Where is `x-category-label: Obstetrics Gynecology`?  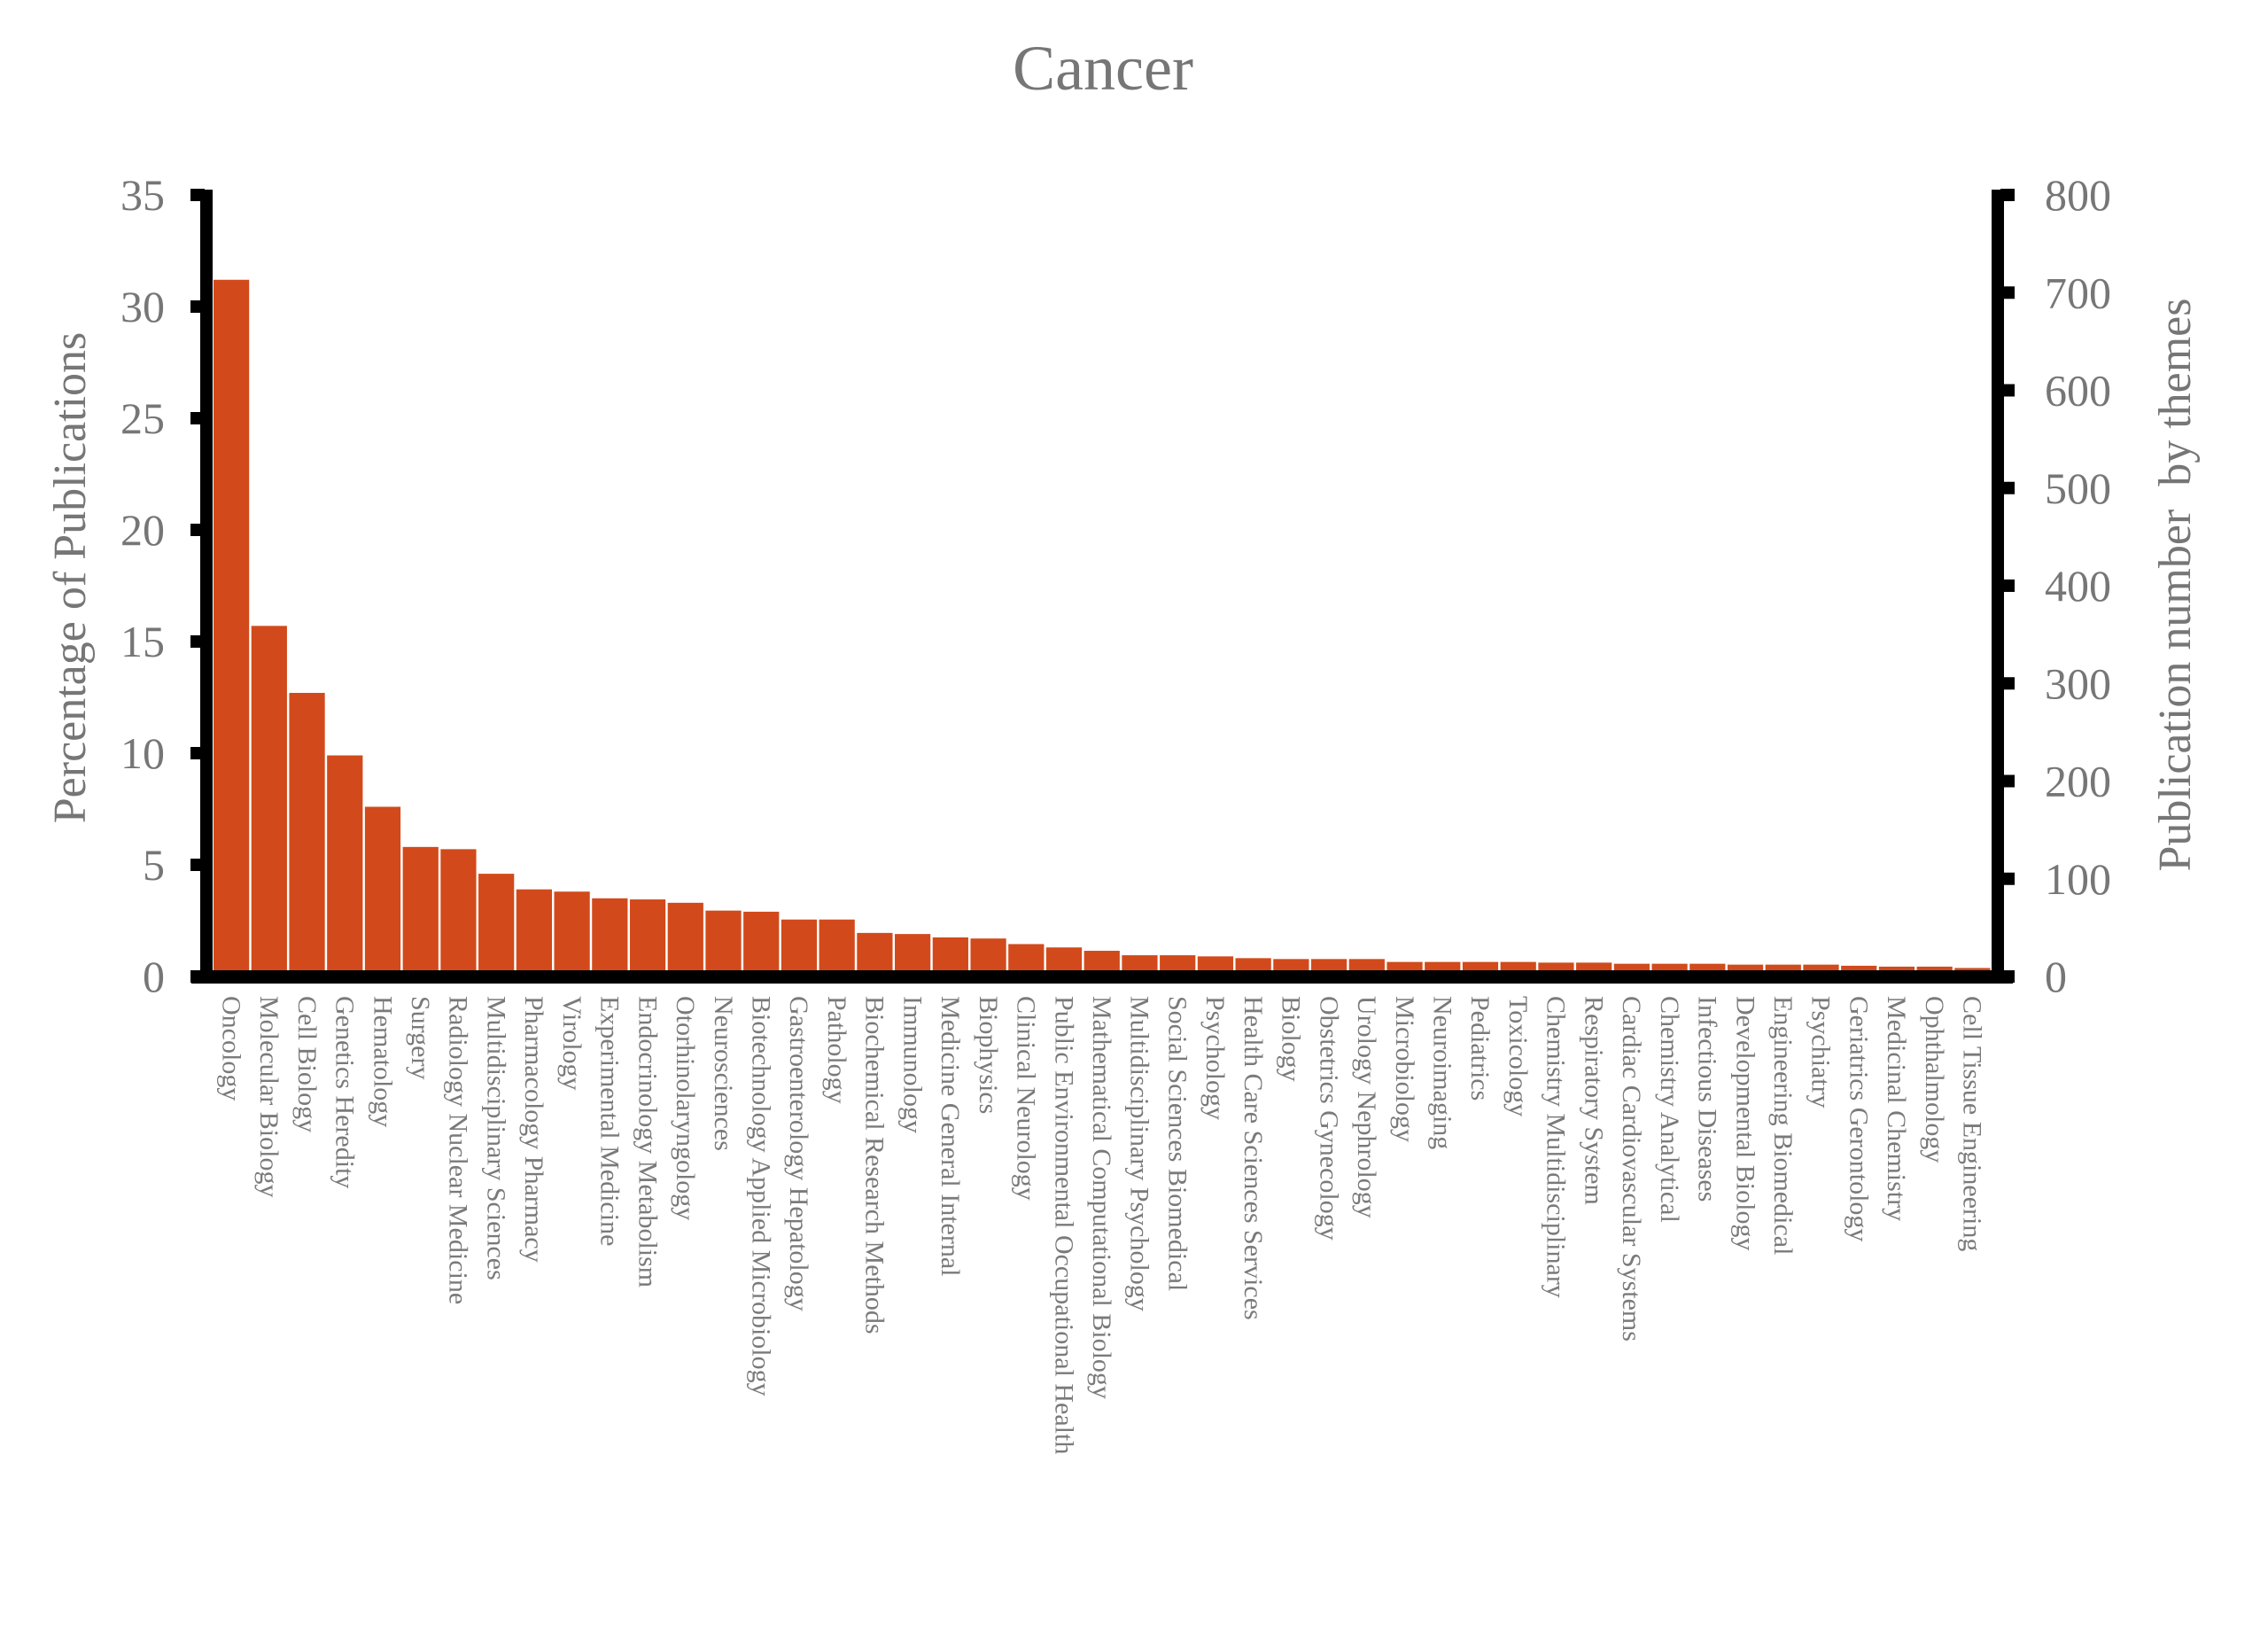
x-category-label: Obstetrics Gynecology is located at coordinates (1328, 1118).